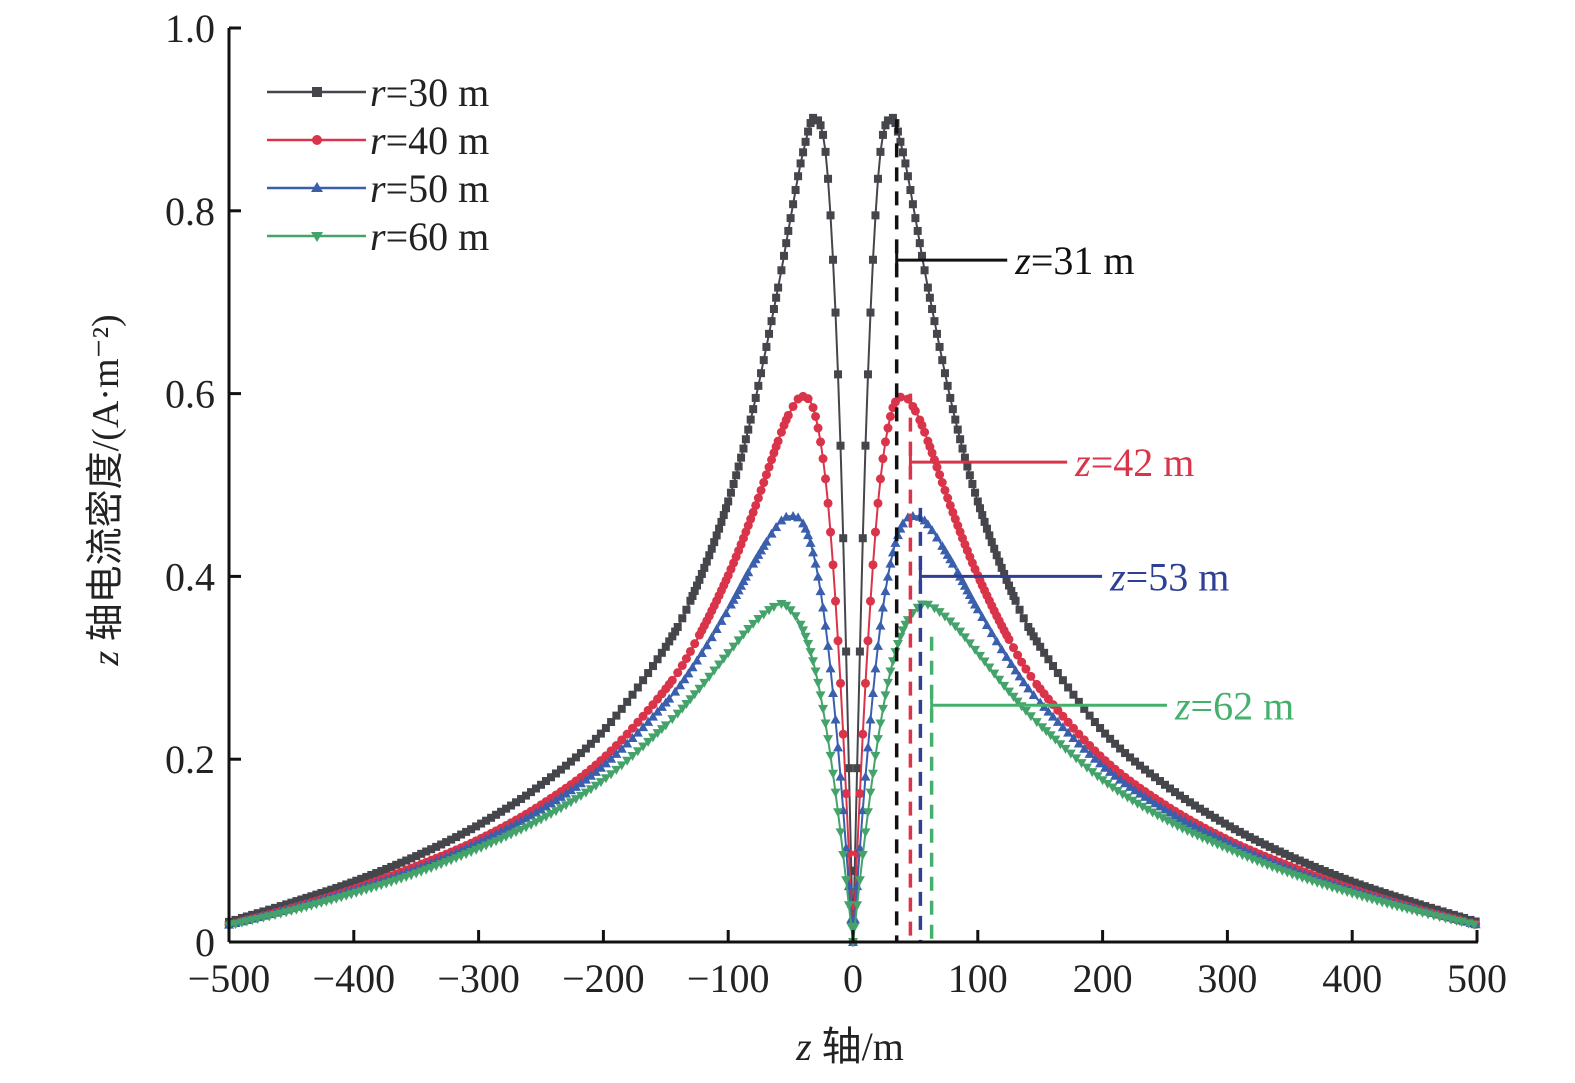 Image resolution: width=1575 pixels, height=1083 pixels. What do you see at coordinates (1134, 462) in the screenshot?
I see `annotation-label: z=42 m` at bounding box center [1134, 462].